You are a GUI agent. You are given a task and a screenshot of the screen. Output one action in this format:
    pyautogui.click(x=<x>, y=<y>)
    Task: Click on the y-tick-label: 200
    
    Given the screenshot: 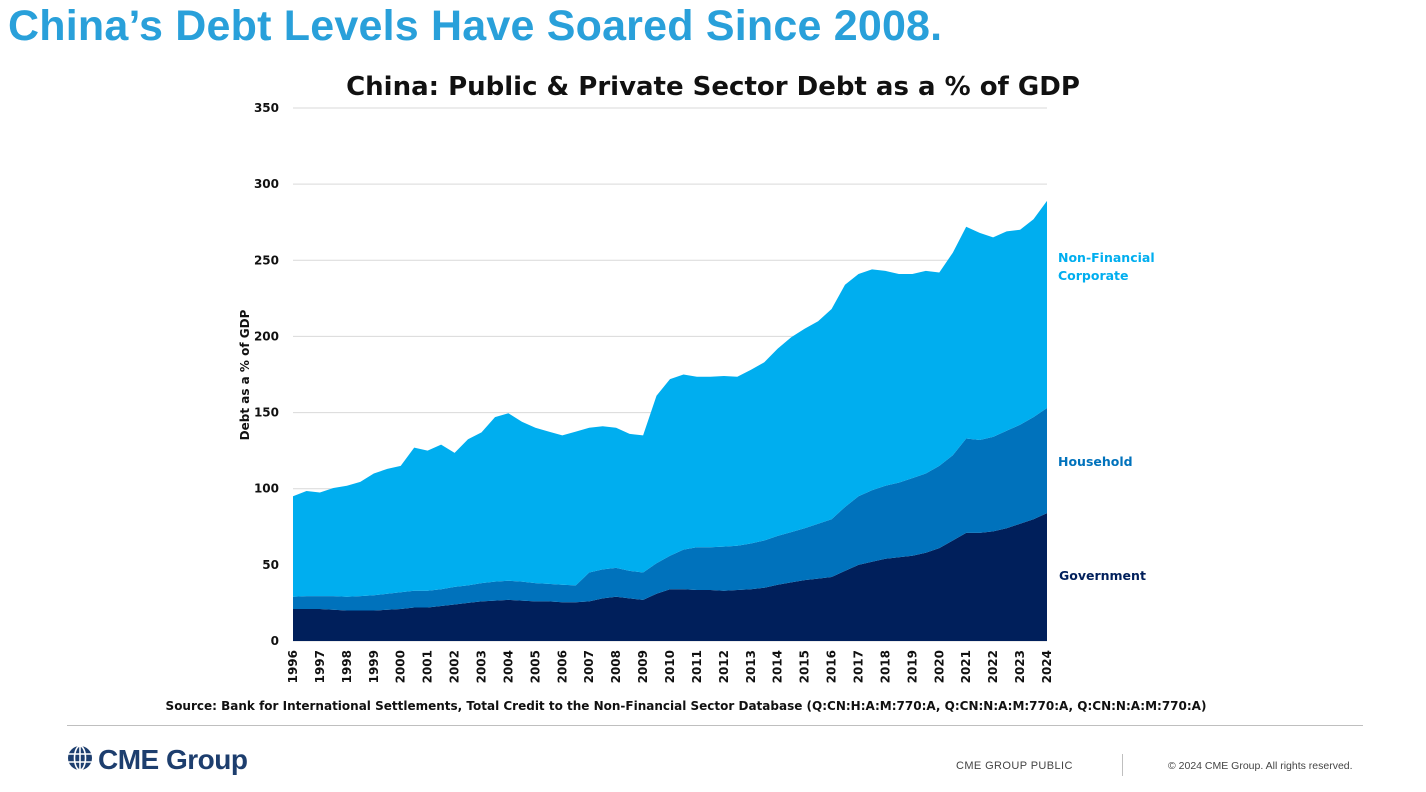 What is the action you would take?
    pyautogui.click(x=266, y=336)
    